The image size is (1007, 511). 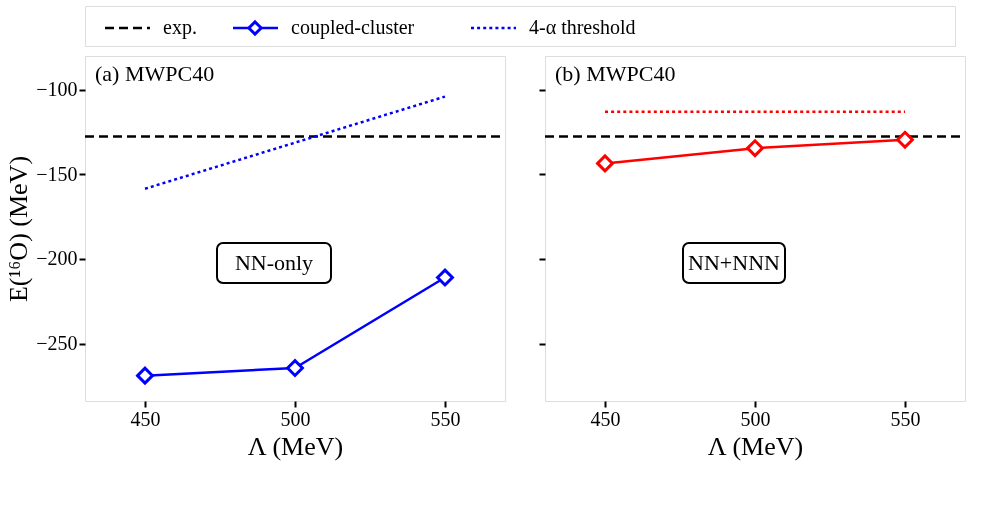 I want to click on y-axis-title: E(¹⁶O) (MeV), so click(x=19, y=229).